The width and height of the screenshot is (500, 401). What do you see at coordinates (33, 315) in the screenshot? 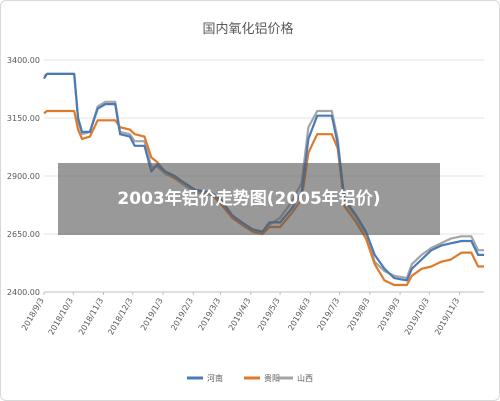
I see `x-tick-label: 2018/9/3` at bounding box center [33, 315].